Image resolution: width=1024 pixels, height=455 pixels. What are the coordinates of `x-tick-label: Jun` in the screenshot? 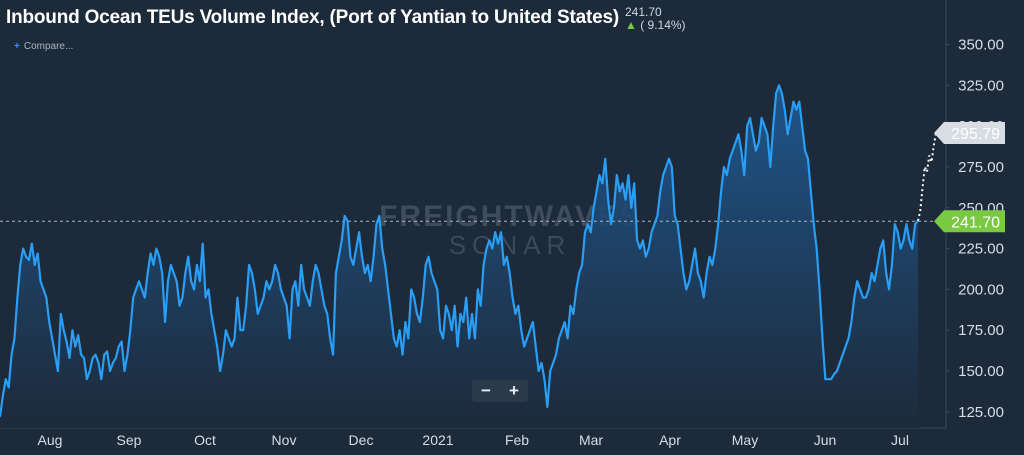 It's located at (825, 440).